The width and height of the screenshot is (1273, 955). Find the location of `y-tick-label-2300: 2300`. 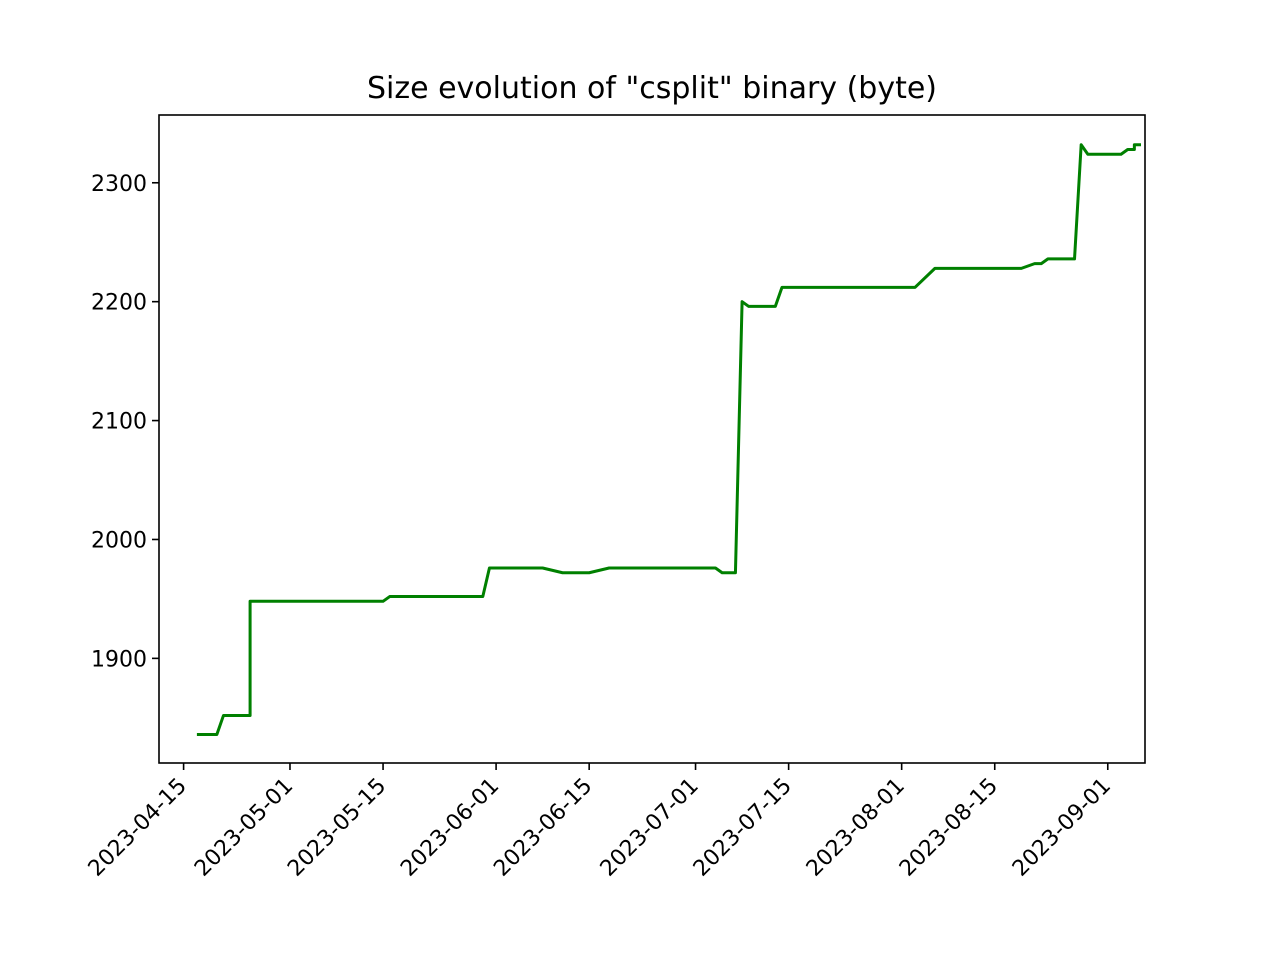

y-tick-label-2300: 2300 is located at coordinates (119, 184).